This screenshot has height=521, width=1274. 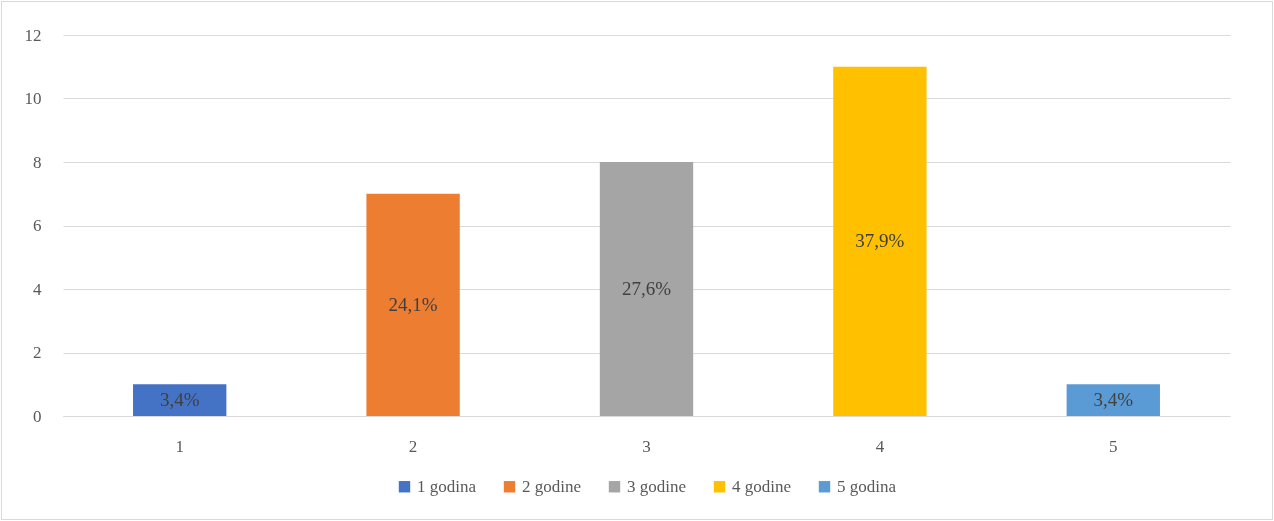 What do you see at coordinates (880, 446) in the screenshot?
I see `x-tick-label: 4` at bounding box center [880, 446].